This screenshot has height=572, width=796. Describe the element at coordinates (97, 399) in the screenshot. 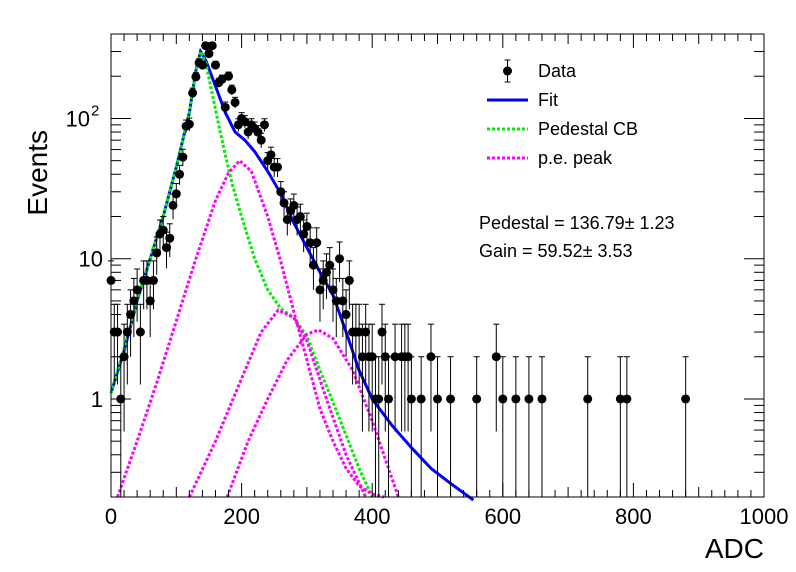

I see `y-tick-label: 1` at that location.